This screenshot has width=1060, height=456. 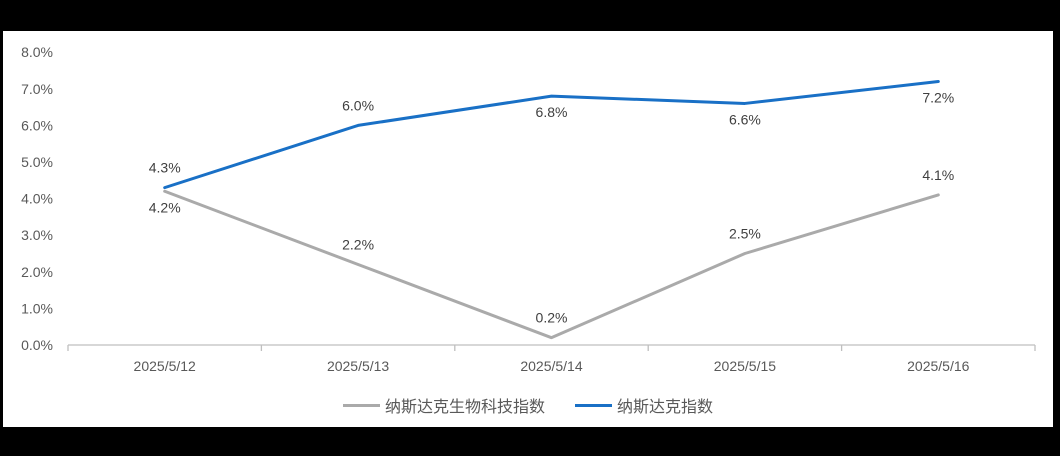 What do you see at coordinates (358, 244) in the screenshot?
I see `data-label: 2.2%` at bounding box center [358, 244].